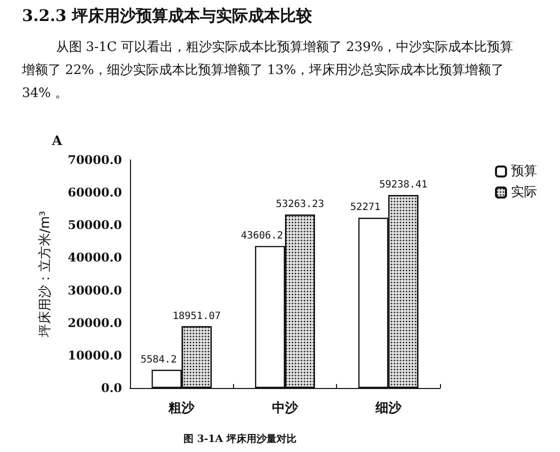 This screenshot has width=560, height=452. What do you see at coordinates (403, 185) in the screenshot?
I see `data-label: 59238.41` at bounding box center [403, 185].